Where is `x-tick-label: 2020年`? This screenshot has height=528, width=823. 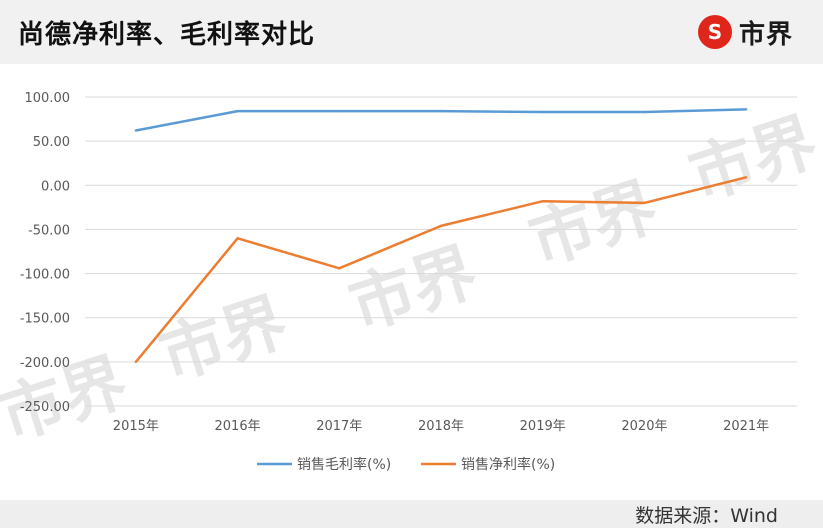 x-tick-label: 2020年 is located at coordinates (644, 426).